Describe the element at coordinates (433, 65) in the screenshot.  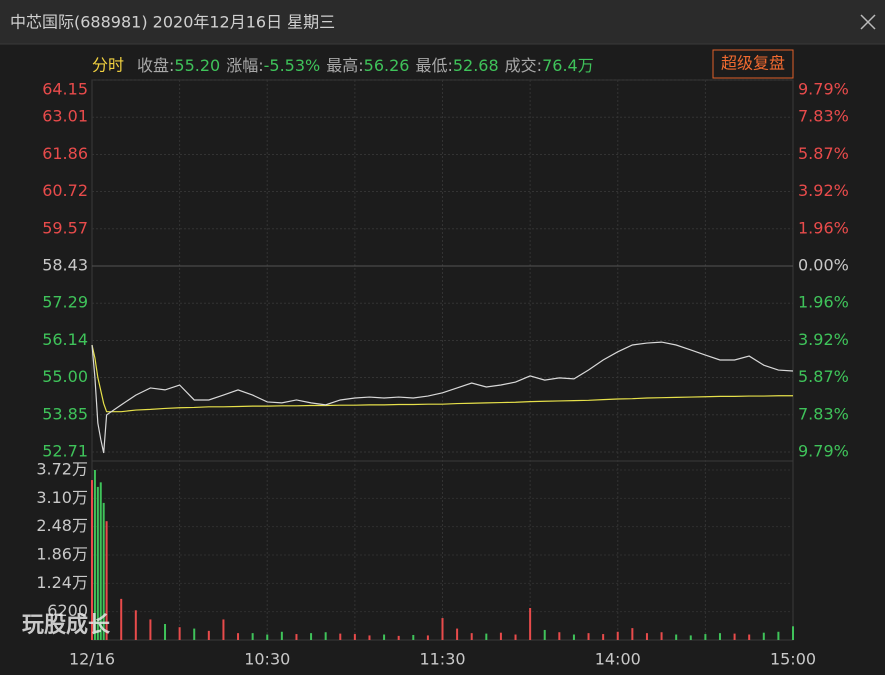
I see `info-label: 最低:` at that location.